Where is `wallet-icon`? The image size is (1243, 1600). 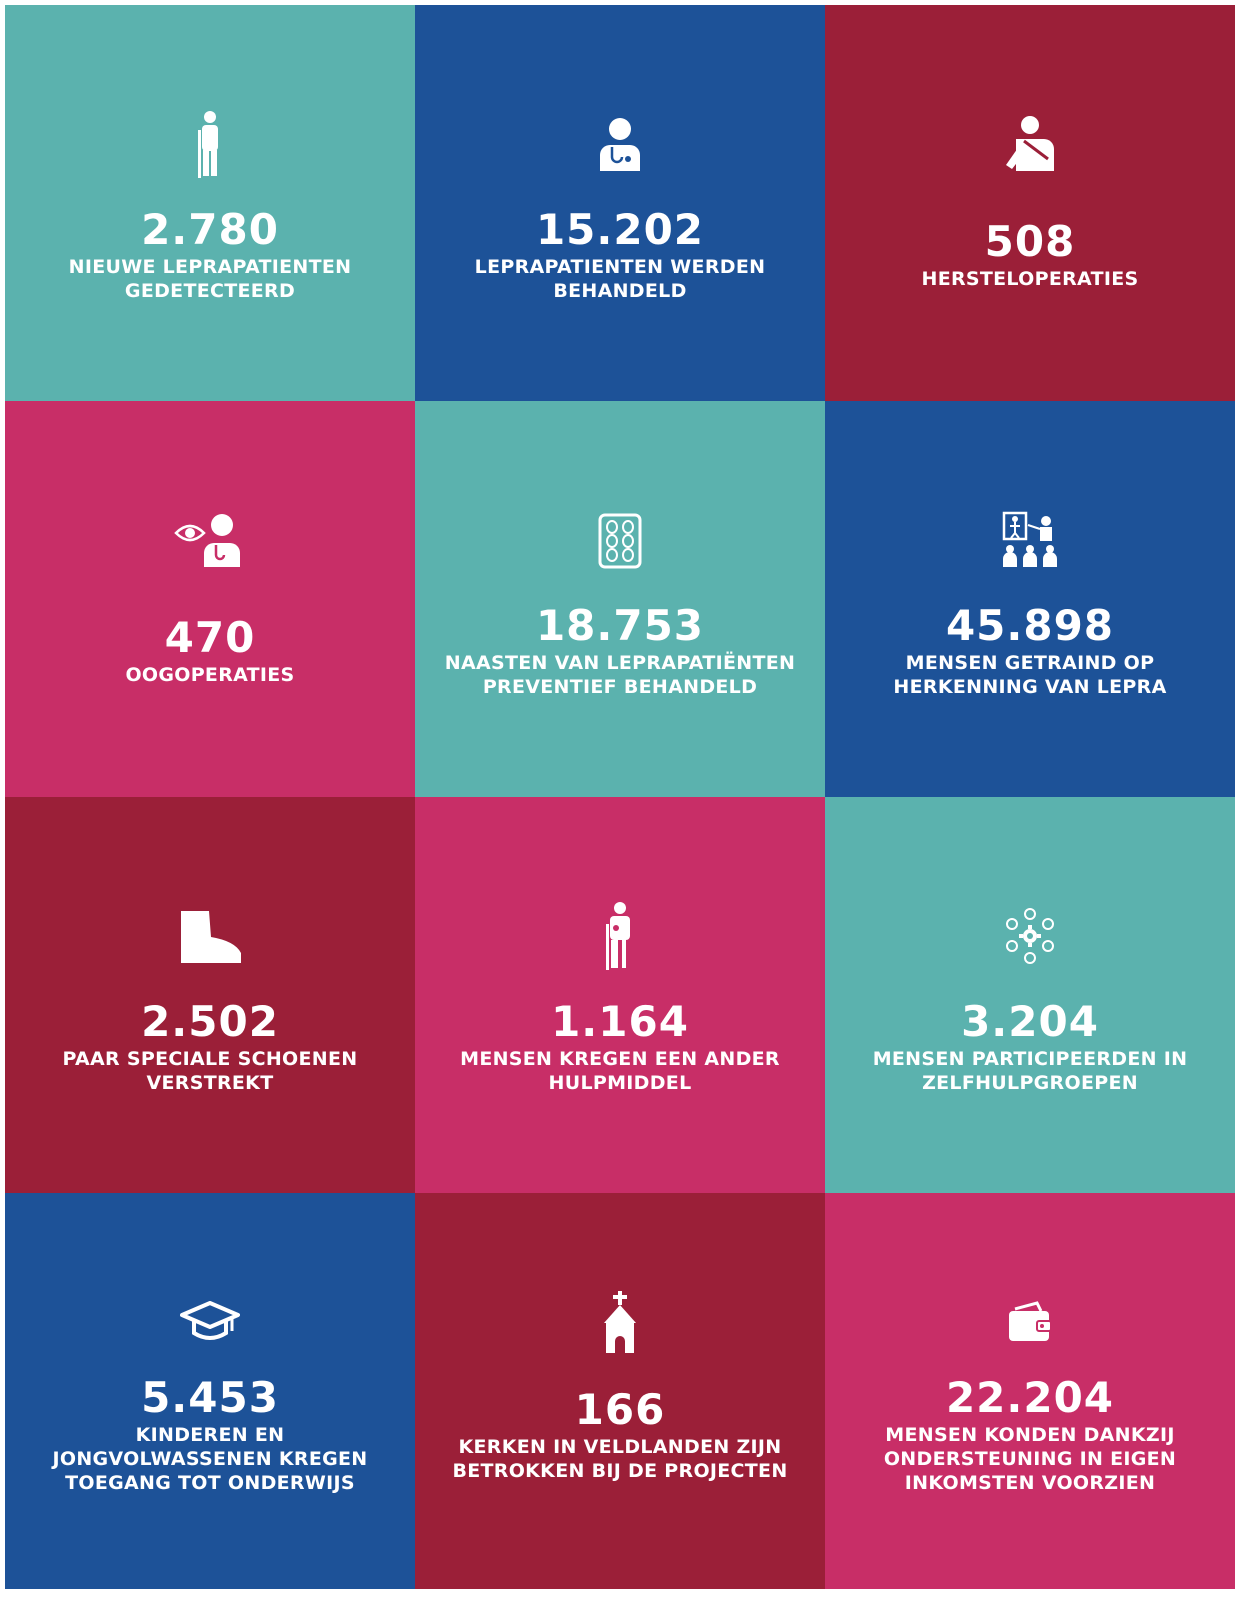 wallet-icon is located at coordinates (1030, 1323).